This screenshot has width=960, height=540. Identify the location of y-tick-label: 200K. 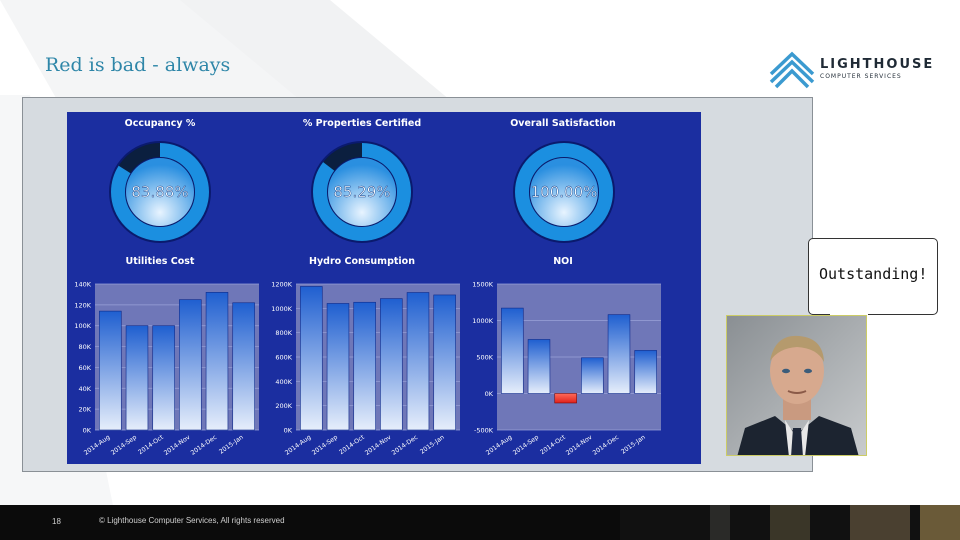
(283, 406).